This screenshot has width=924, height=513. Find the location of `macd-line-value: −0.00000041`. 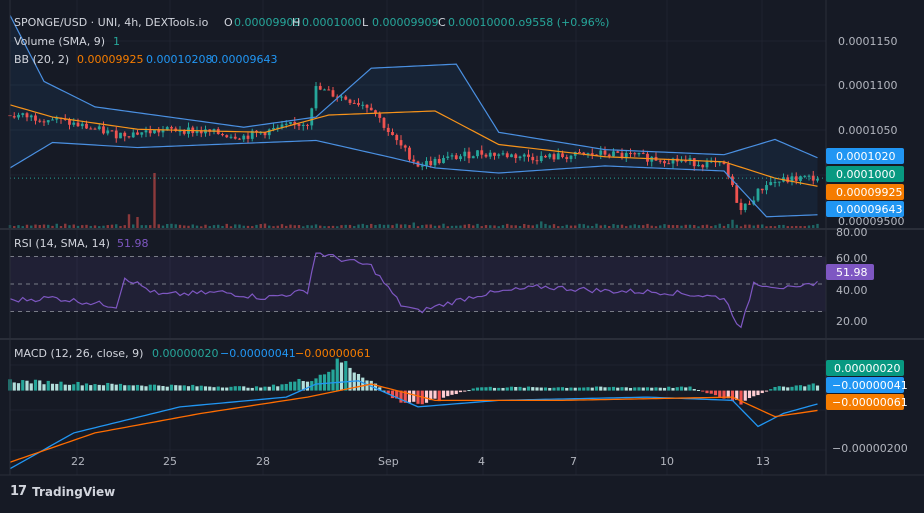

macd-line-value: −0.00000041 is located at coordinates (258, 353).